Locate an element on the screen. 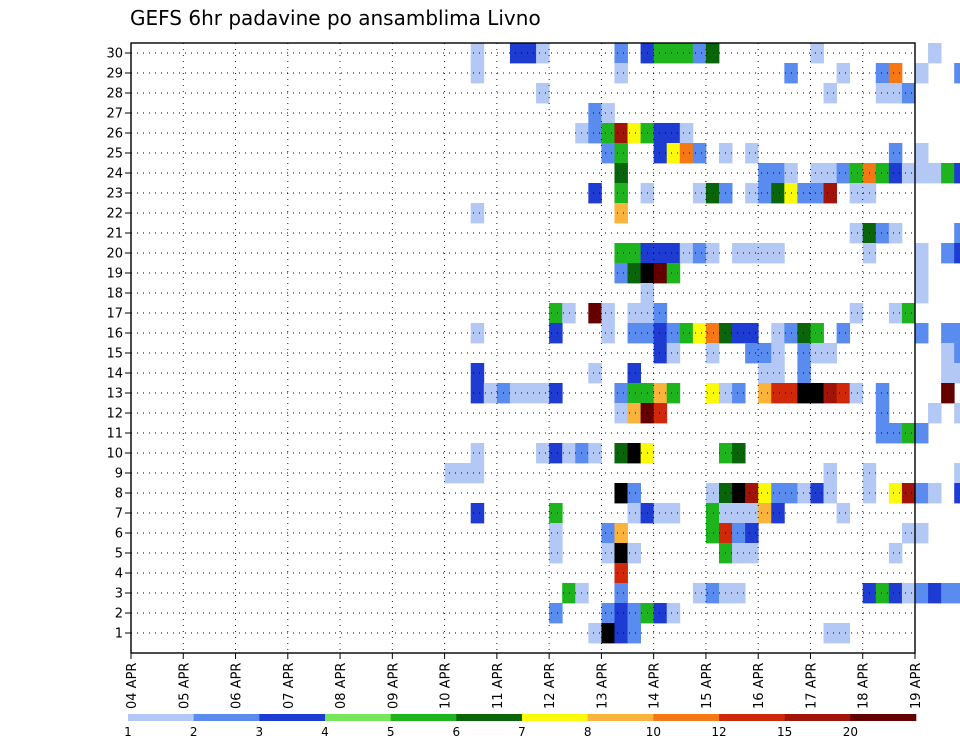 This screenshot has width=960, height=742. colorbar-label: 1 is located at coordinates (128, 732).